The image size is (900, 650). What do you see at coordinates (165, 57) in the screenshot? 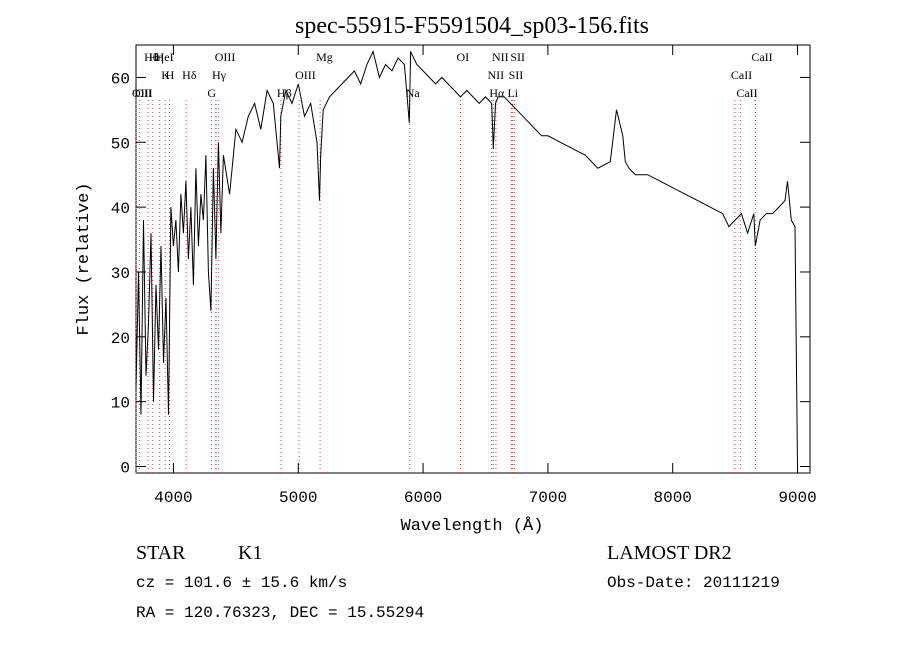
I see `line-marker-label: HeI` at bounding box center [165, 57].